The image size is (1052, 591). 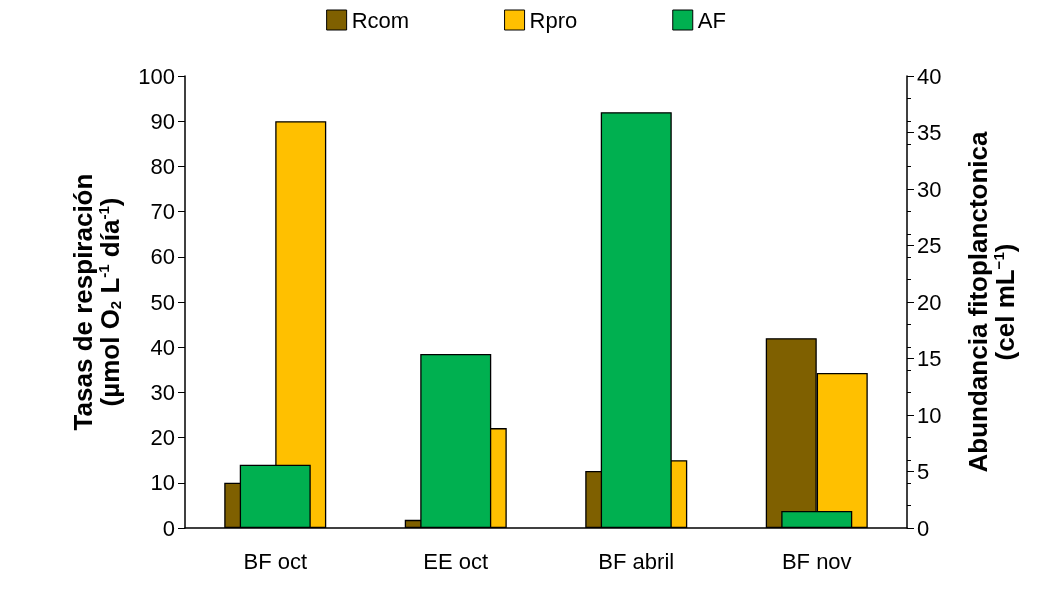 I want to click on y-tick-label: 70, so click(x=162, y=212).